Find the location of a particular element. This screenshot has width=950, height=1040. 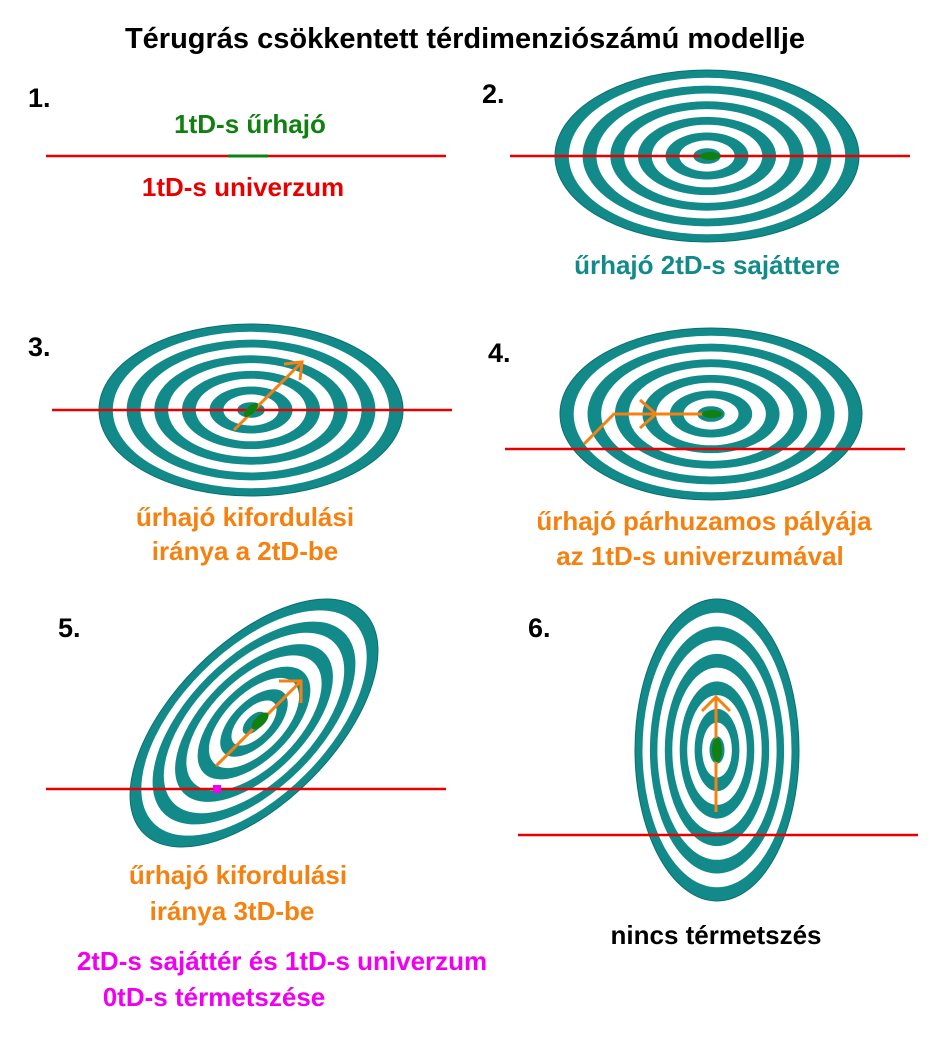

panel-3-arrow-head is located at coordinates (293, 370).